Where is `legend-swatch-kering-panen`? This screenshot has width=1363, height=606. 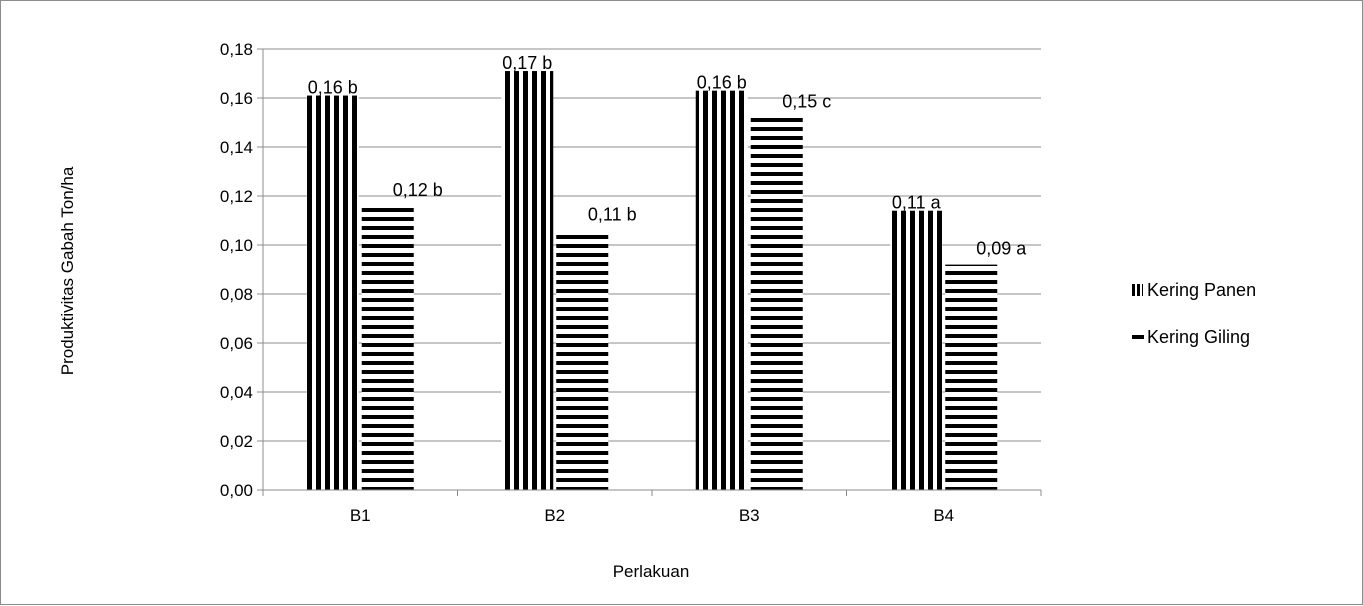
legend-swatch-kering-panen is located at coordinates (1137, 290).